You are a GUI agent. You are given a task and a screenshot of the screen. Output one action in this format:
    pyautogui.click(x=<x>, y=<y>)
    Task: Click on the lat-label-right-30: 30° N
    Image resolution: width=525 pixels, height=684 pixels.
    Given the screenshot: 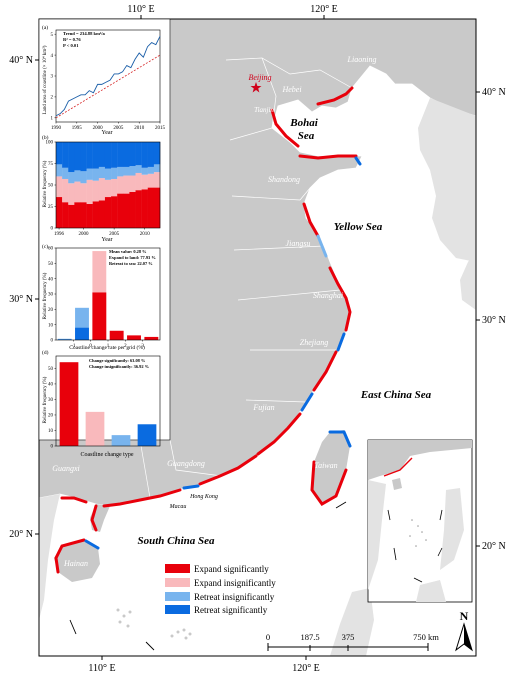 What is the action you would take?
    pyautogui.click(x=494, y=320)
    